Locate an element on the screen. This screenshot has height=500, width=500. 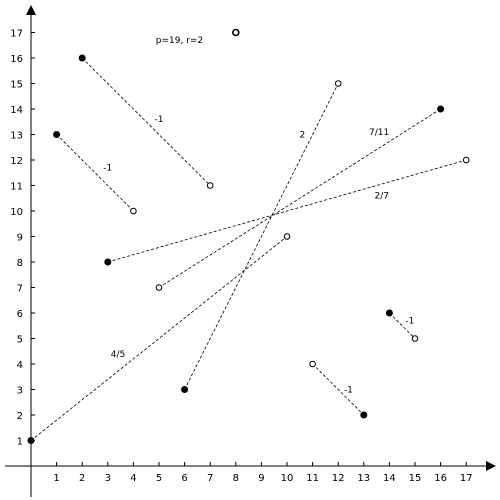
y-tick-label: 1 is located at coordinates (20, 442).